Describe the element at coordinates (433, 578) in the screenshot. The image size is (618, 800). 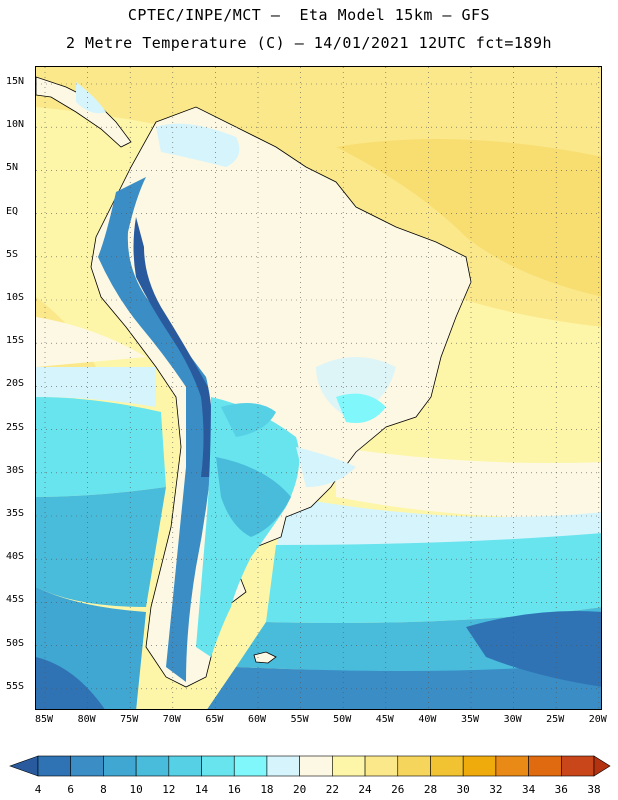
I see `cold-atlantic-band` at that location.